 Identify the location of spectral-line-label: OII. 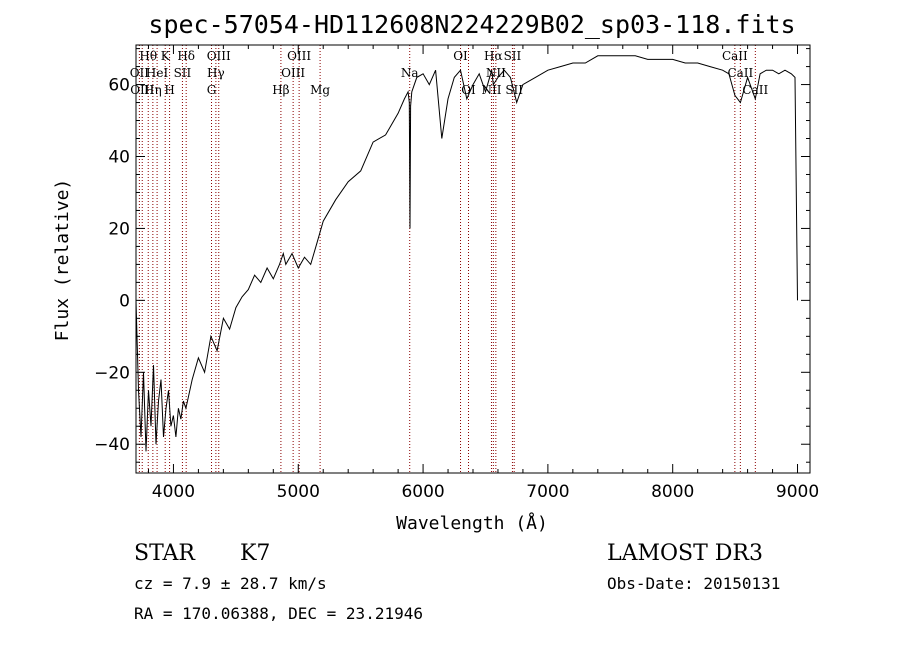
(140, 73).